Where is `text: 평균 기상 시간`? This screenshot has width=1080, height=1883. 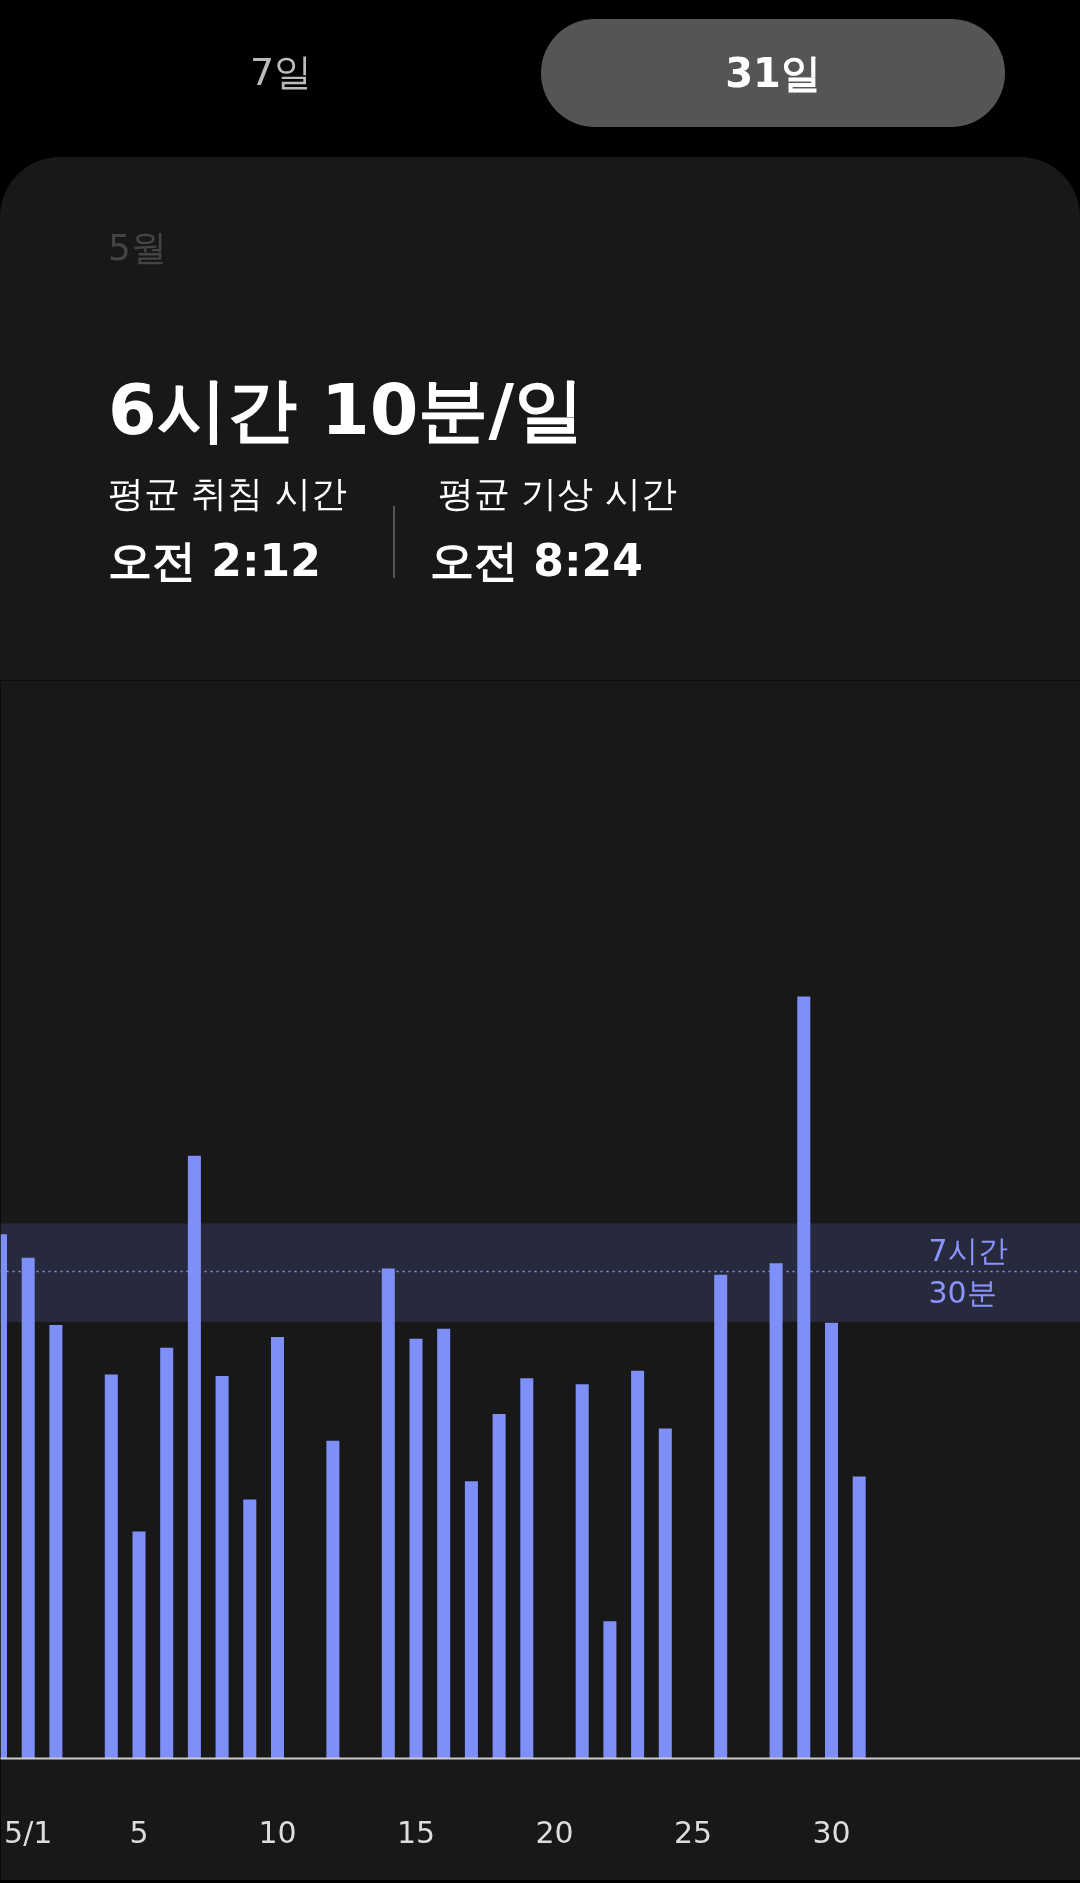 text: 평균 기상 시간 is located at coordinates (557, 494).